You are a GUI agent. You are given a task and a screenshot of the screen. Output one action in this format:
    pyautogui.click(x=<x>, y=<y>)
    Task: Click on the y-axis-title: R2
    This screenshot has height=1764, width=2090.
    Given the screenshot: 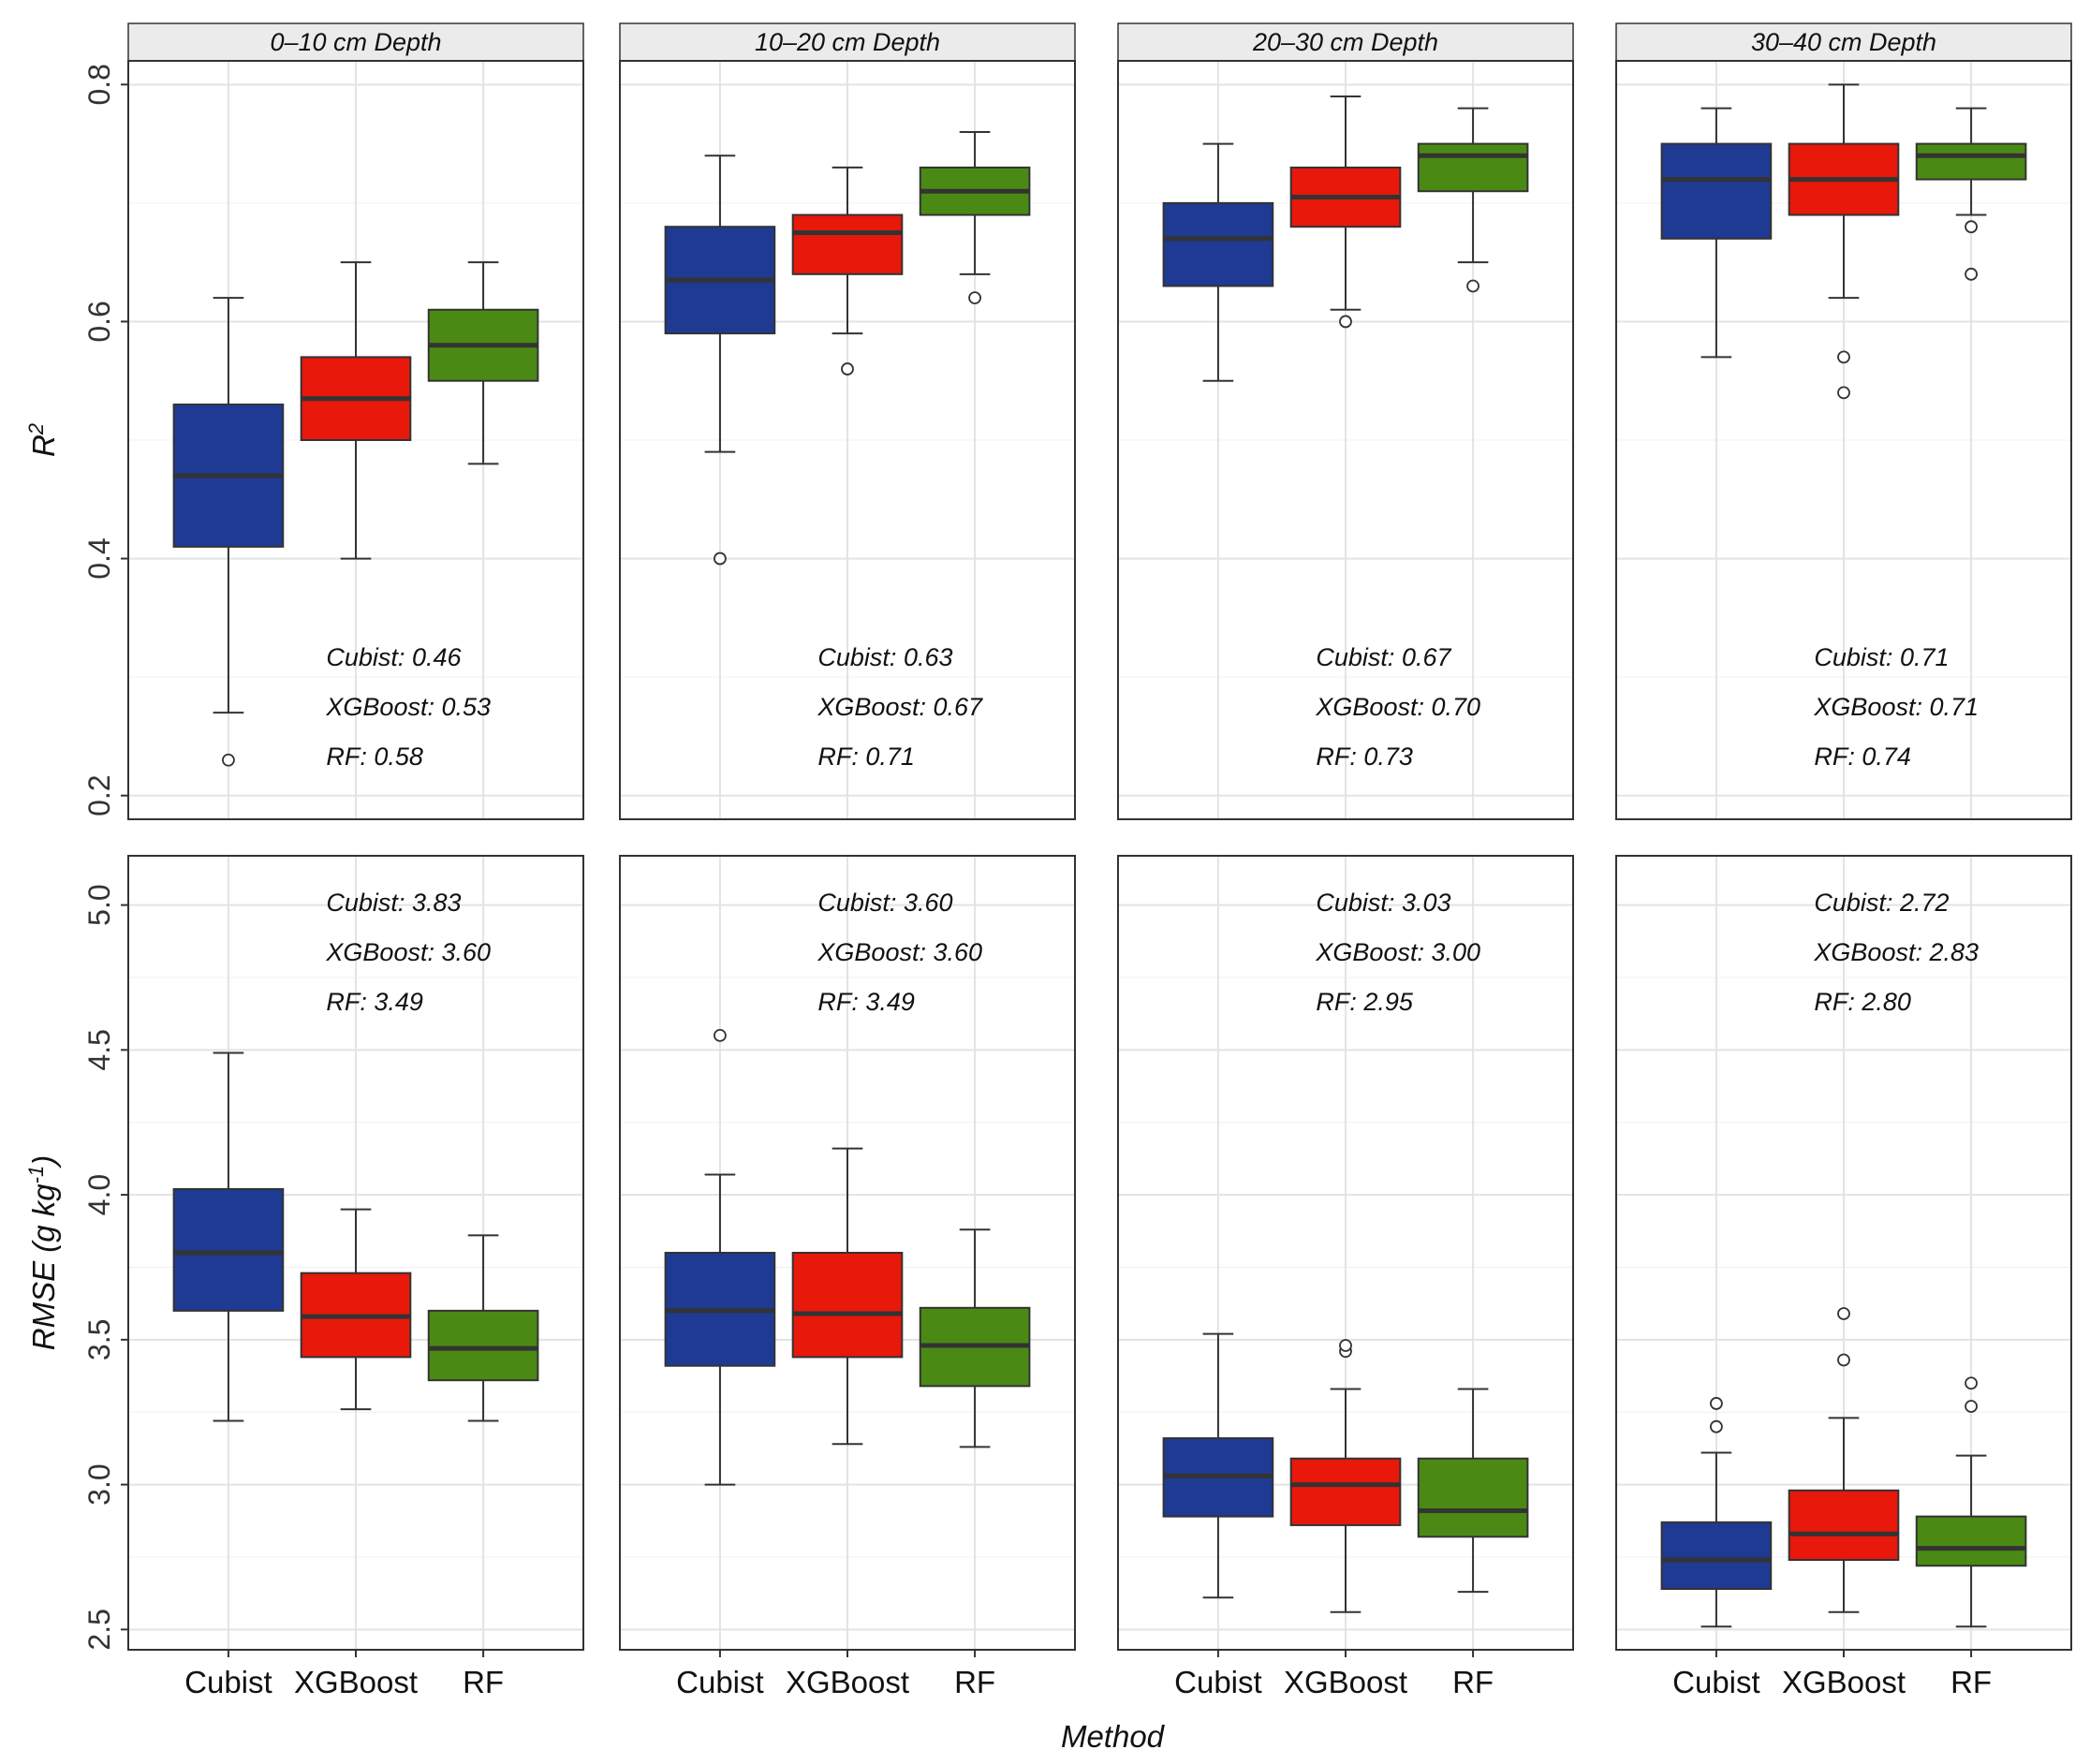 What is the action you would take?
    pyautogui.click(x=43, y=440)
    